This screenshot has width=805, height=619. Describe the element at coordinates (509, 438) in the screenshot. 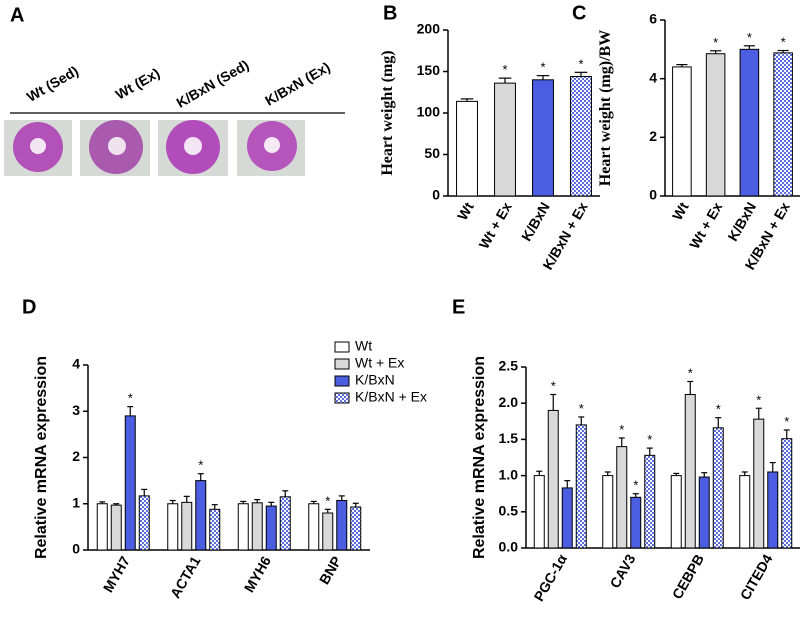

I see `y-tick-label: 1.5` at that location.